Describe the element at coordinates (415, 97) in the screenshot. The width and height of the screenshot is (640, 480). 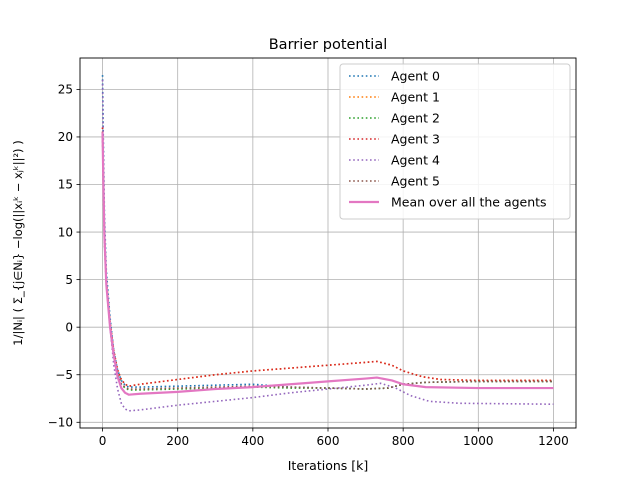
I see `legend-label: Agent 1` at that location.